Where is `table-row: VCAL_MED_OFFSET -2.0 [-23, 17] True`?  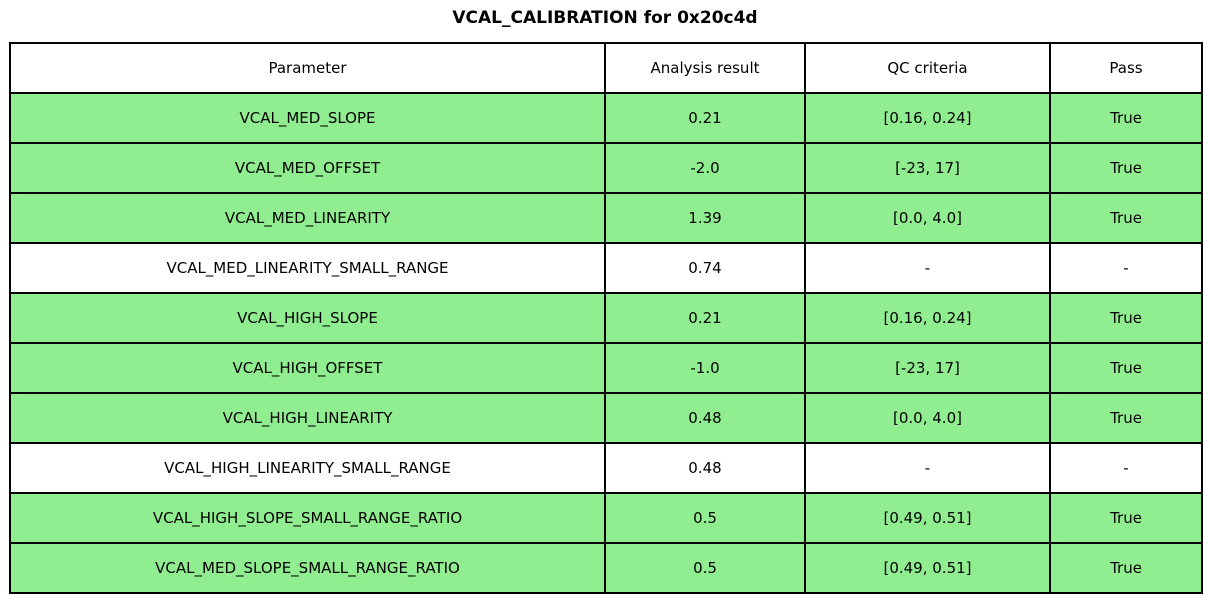 table-row: VCAL_MED_OFFSET -2.0 [-23, 17] True is located at coordinates (606, 168).